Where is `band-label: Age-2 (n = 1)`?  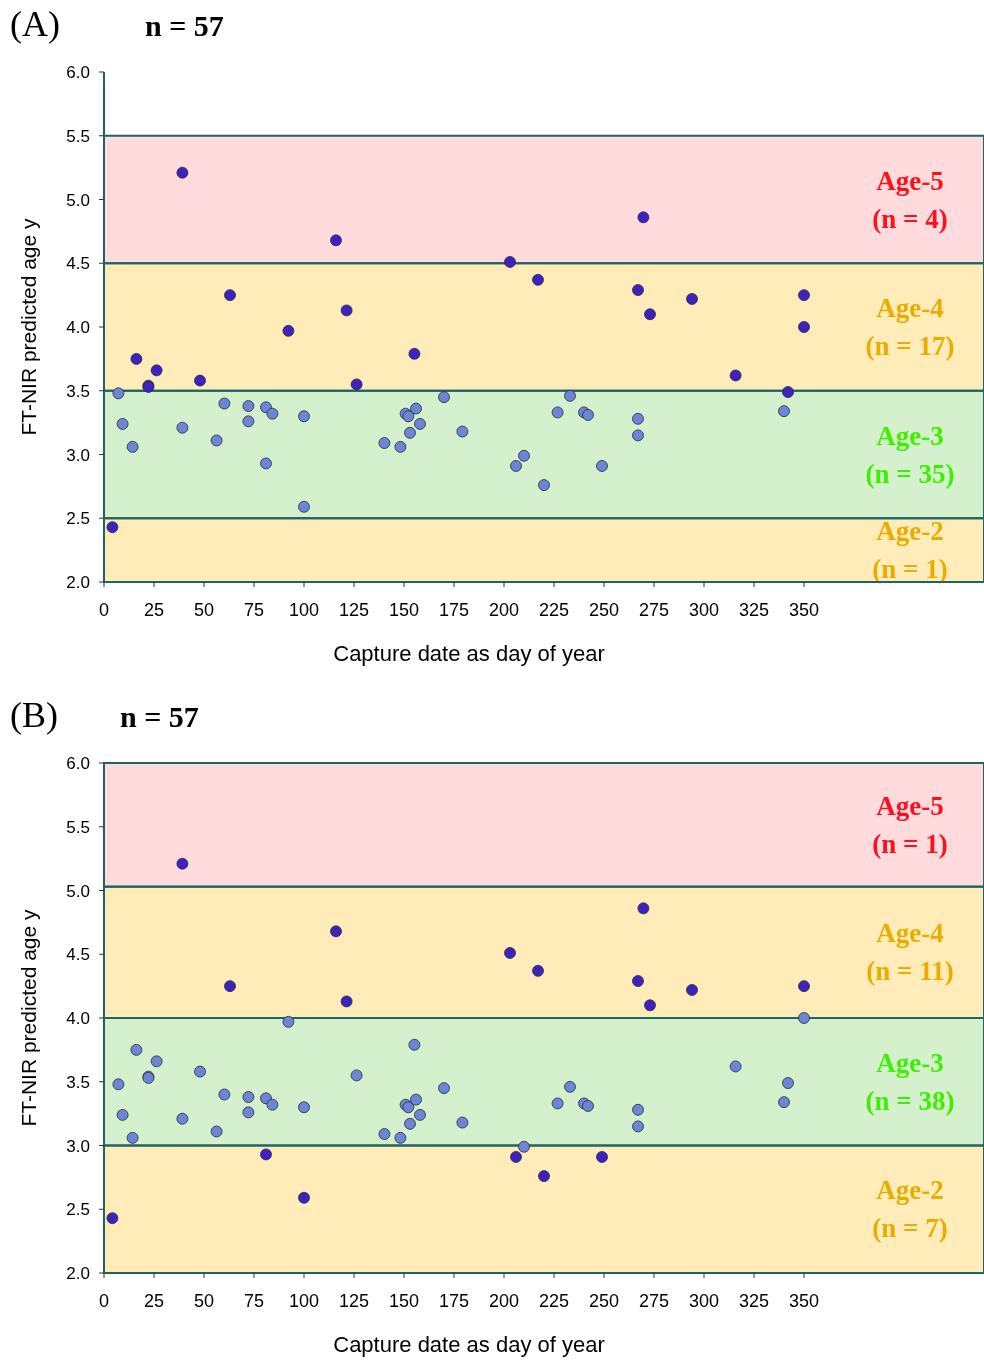 band-label: Age-2 (n = 1) is located at coordinates (910, 550).